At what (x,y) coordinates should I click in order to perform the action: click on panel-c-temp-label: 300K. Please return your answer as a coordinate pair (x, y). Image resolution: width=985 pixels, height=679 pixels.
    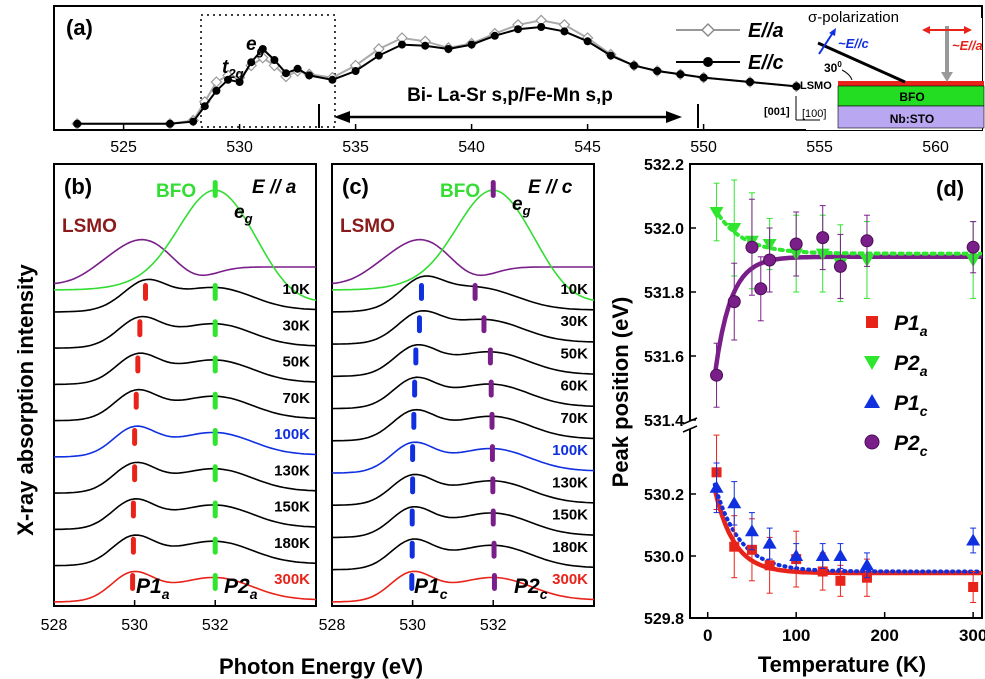
    Looking at the image, I should click on (570, 579).